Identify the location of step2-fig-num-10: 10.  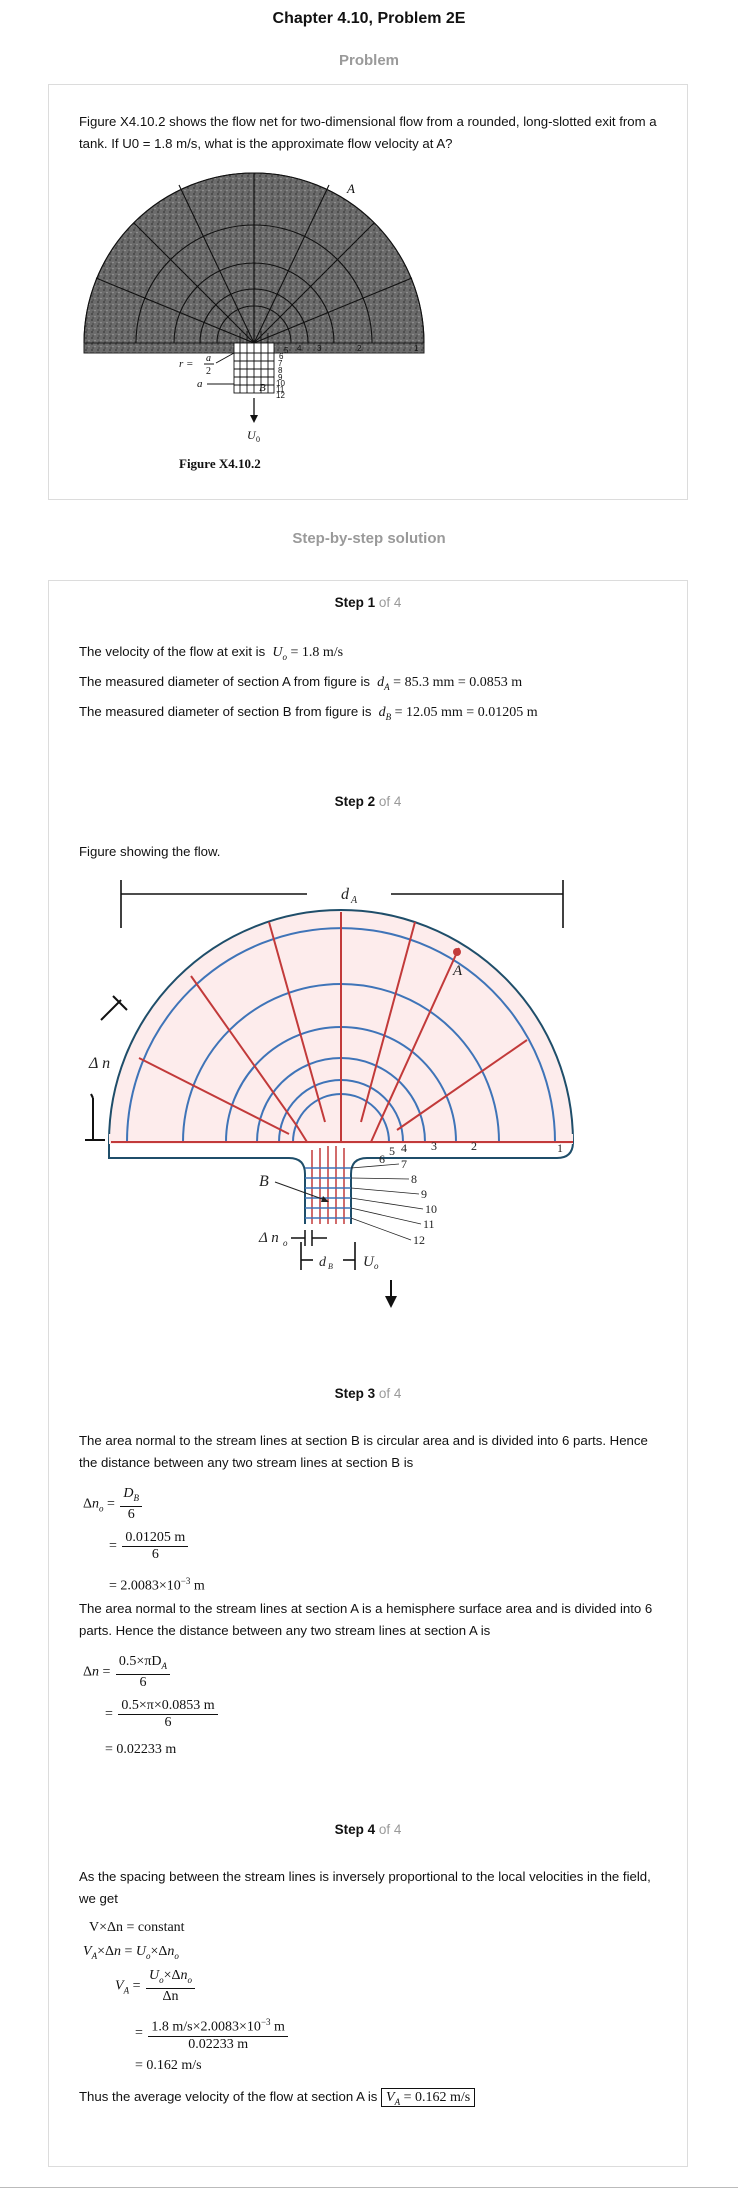
(431, 1209).